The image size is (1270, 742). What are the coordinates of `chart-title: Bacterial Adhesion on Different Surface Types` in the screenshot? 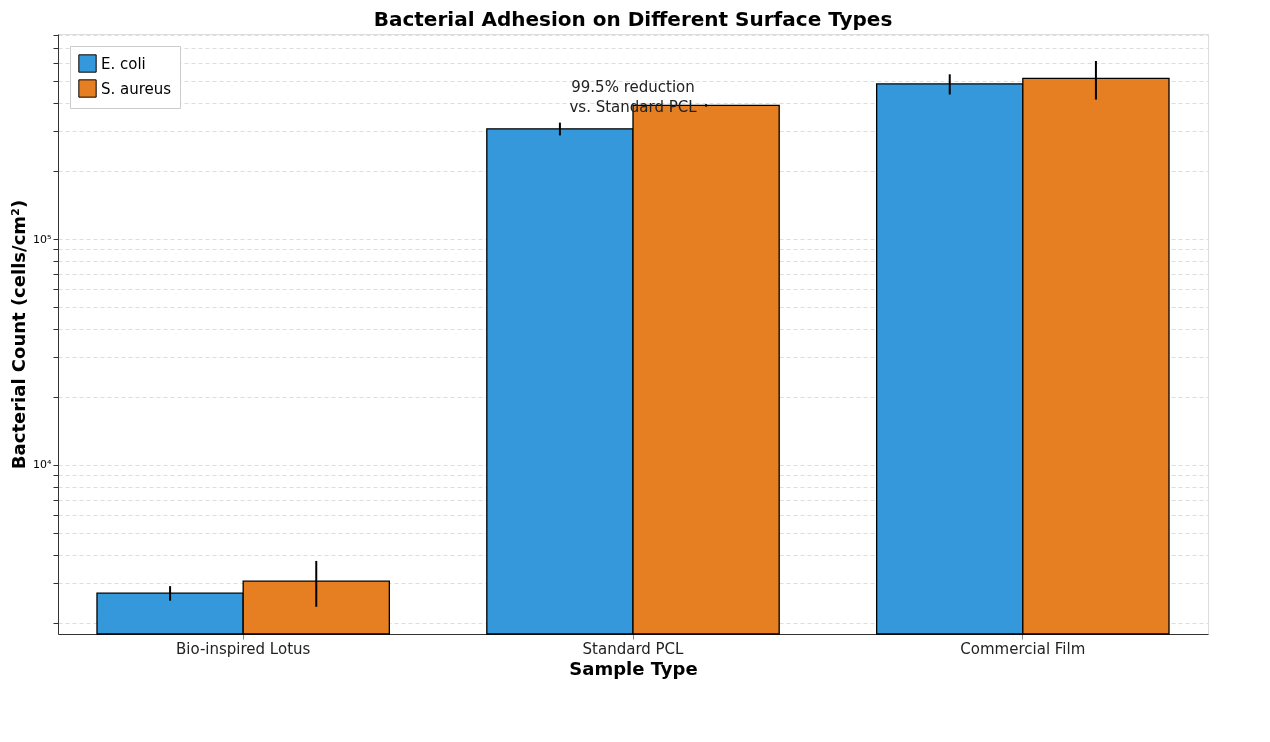 It's located at (633, 19).